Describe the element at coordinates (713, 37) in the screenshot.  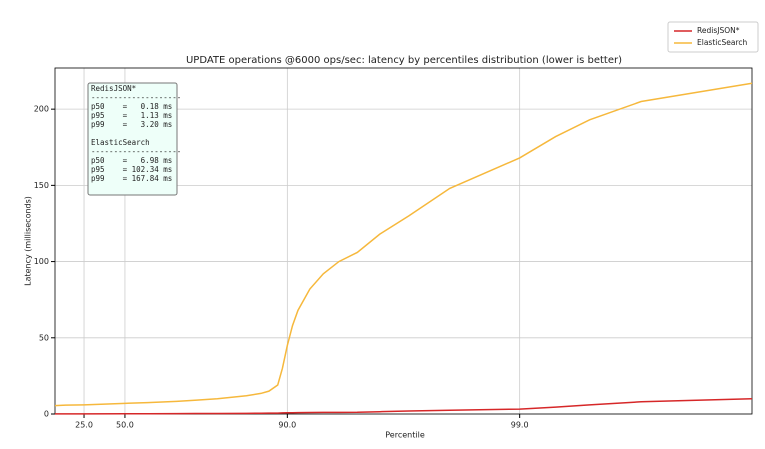
I see `legend-box` at that location.